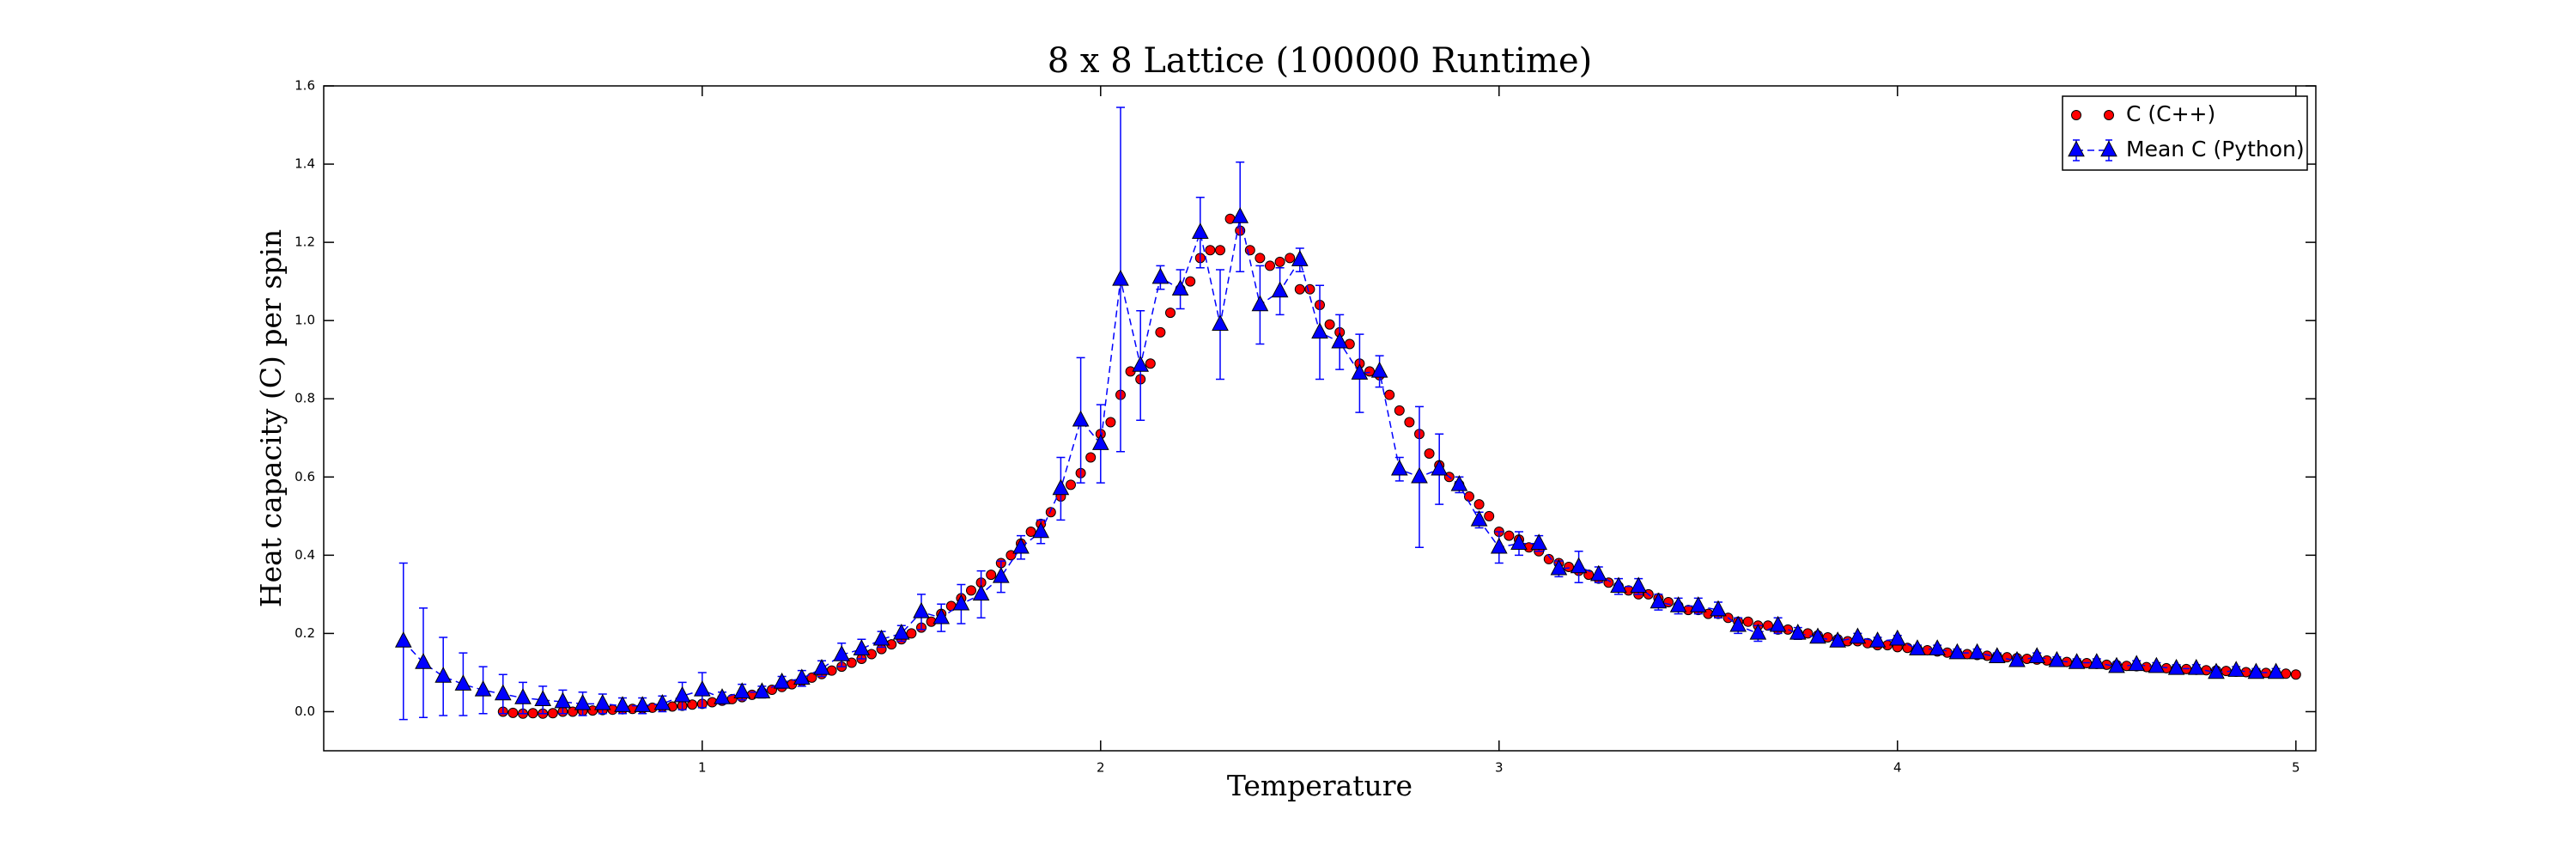 This screenshot has width=2576, height=859. What do you see at coordinates (1320, 786) in the screenshot?
I see `x-axis-label: Temperature` at bounding box center [1320, 786].